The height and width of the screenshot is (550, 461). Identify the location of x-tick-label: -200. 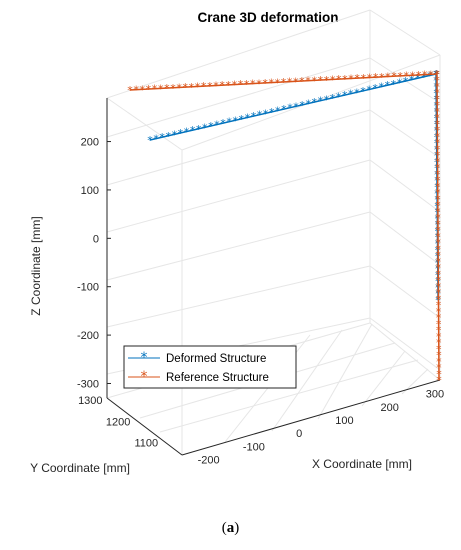
(209, 460).